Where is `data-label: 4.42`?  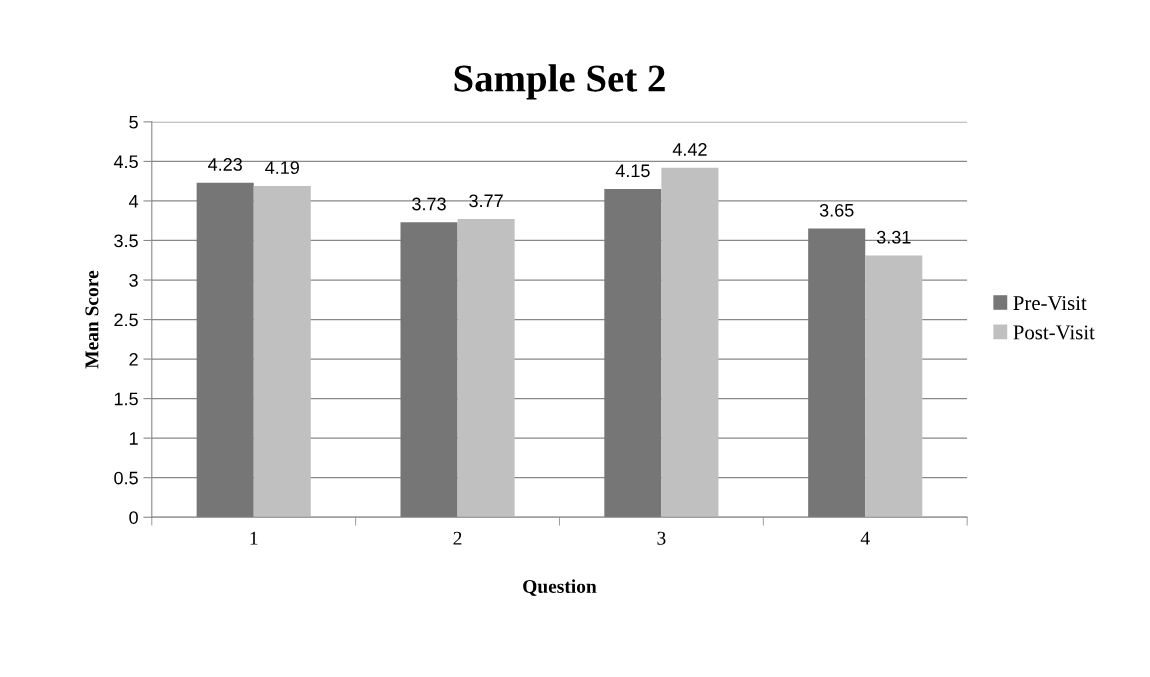 data-label: 4.42 is located at coordinates (689, 149).